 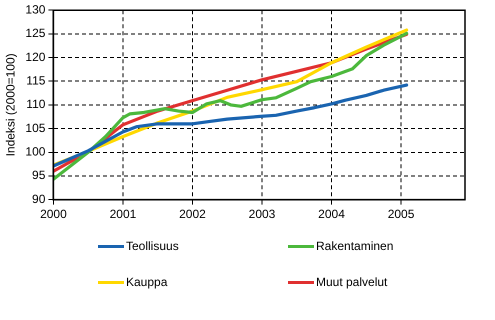 What do you see at coordinates (36, 104) in the screenshot?
I see `y-tick-label: 110` at bounding box center [36, 104].